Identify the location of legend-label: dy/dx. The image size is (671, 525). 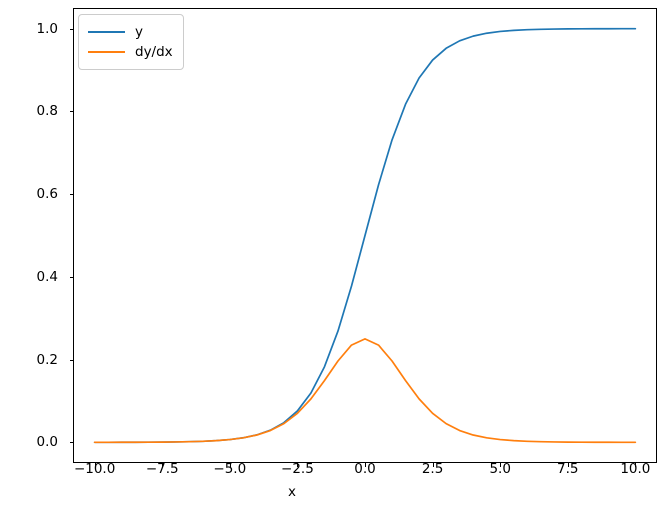
(154, 52).